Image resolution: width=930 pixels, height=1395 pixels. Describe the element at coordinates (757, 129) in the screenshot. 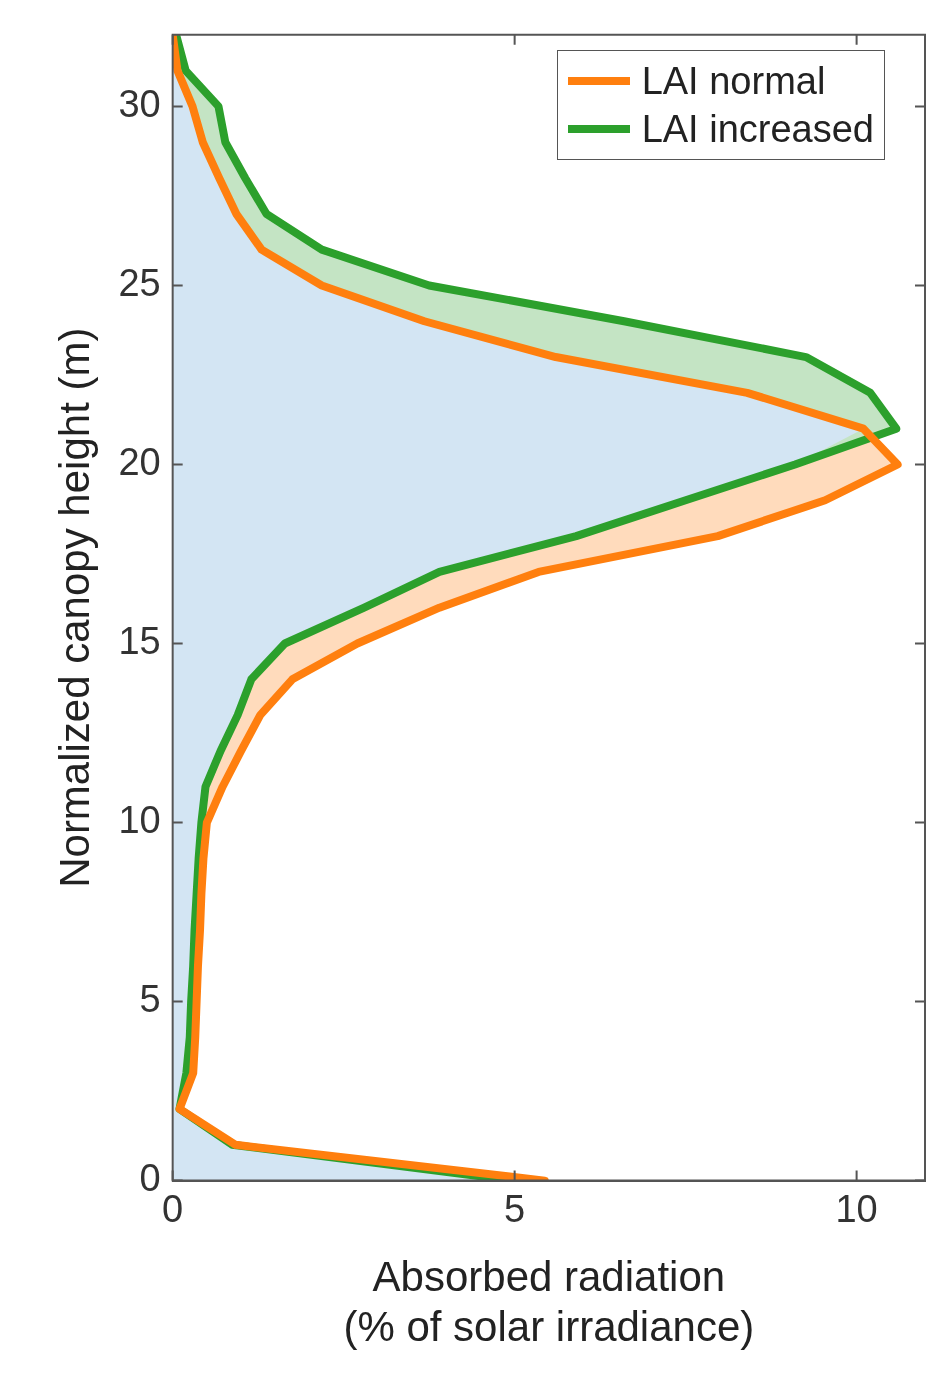

I see `legend-label: LAI increased` at that location.